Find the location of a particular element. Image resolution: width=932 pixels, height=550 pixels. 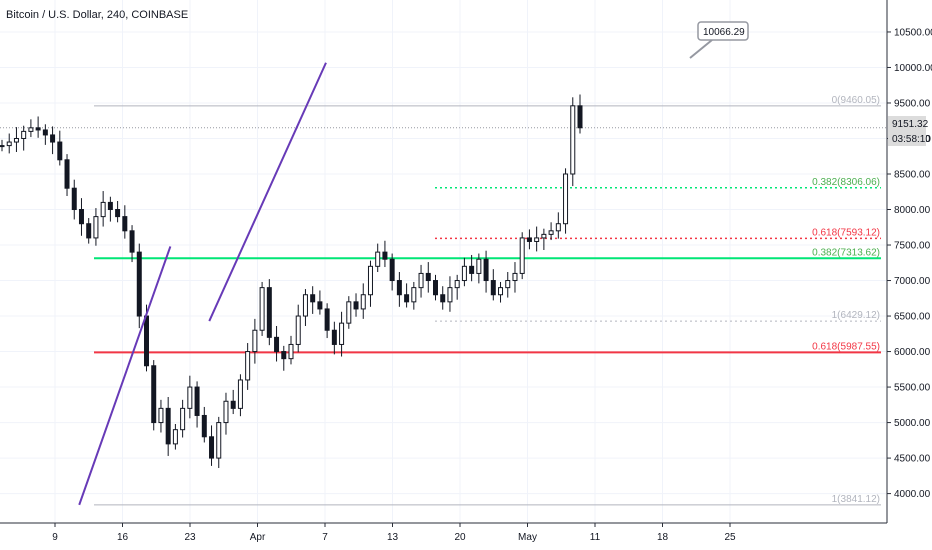

time-axis: 9 16 23 Apr 7 13 20 May 11 18 25 is located at coordinates (394, 533).